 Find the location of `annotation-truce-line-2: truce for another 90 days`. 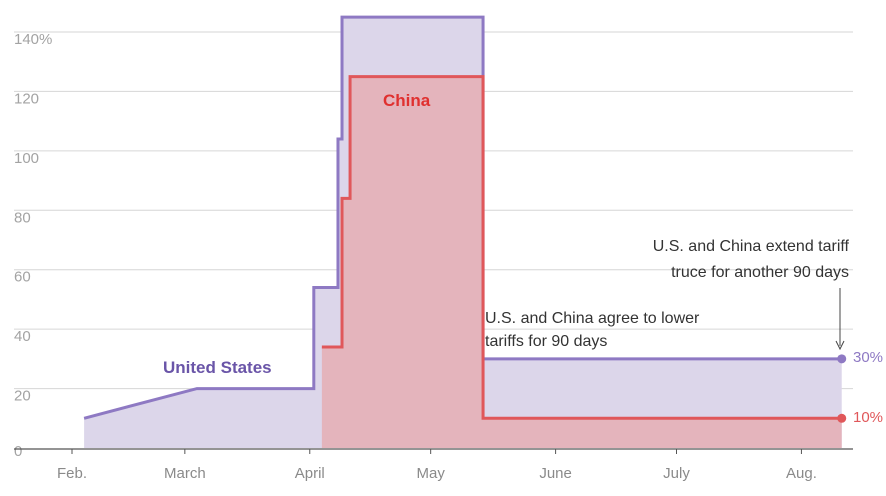

annotation-truce-line-2: truce for another 90 days is located at coordinates (760, 272).